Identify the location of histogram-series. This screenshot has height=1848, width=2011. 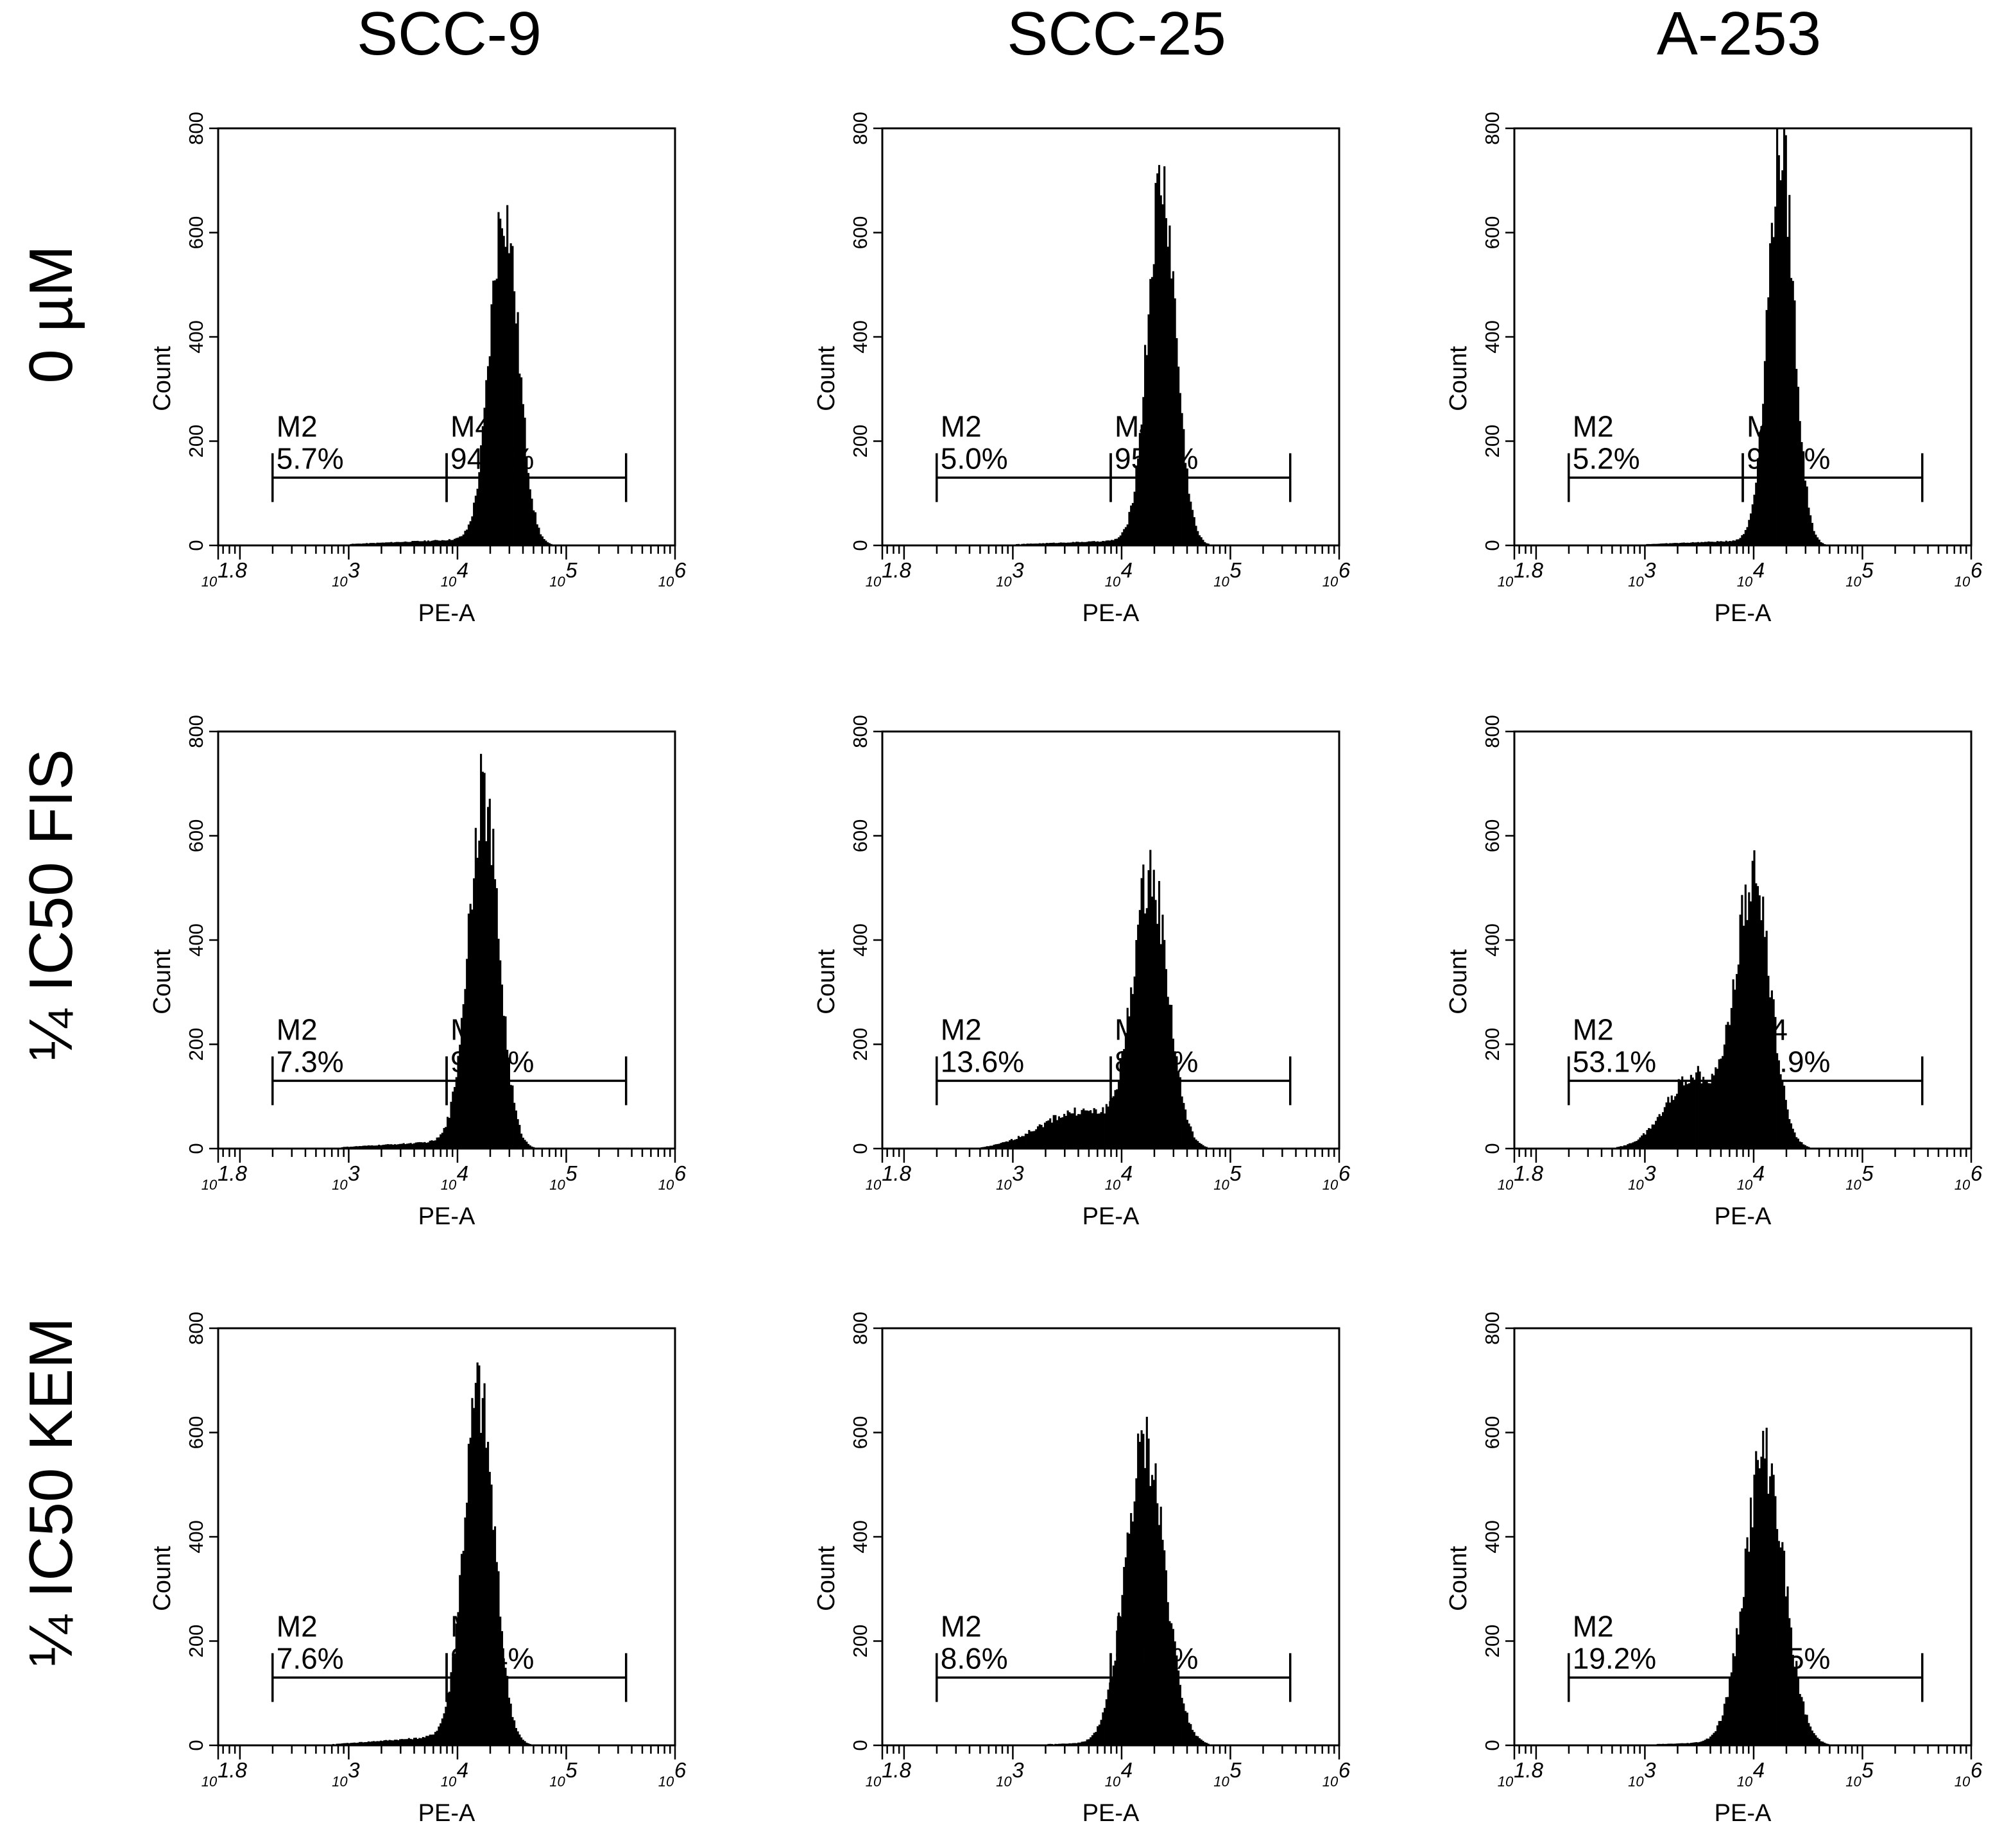
(1128, 1581).